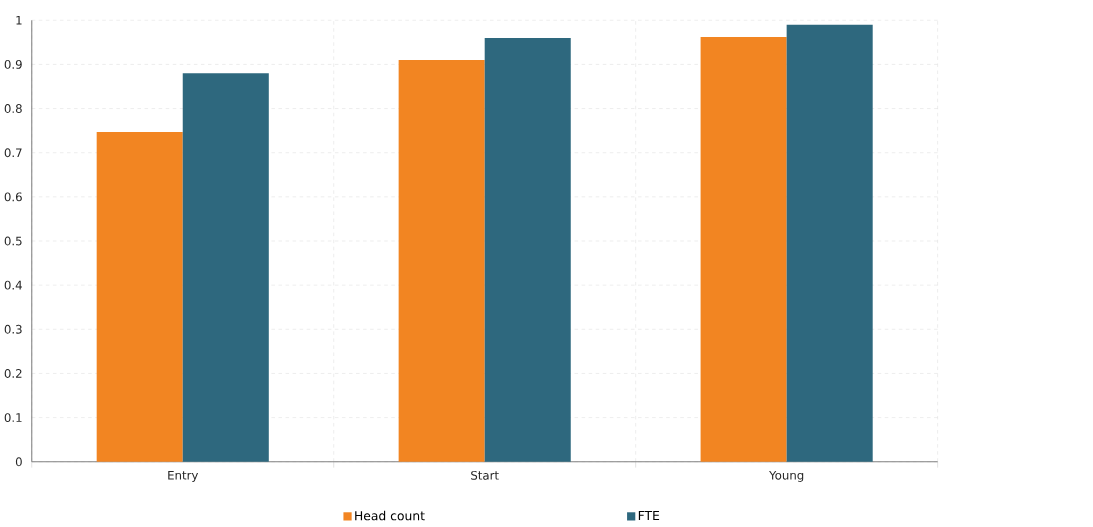 Image resolution: width=1093 pixels, height=527 pixels. Describe the element at coordinates (13, 418) in the screenshot. I see `y-tick-label: 0.1` at that location.